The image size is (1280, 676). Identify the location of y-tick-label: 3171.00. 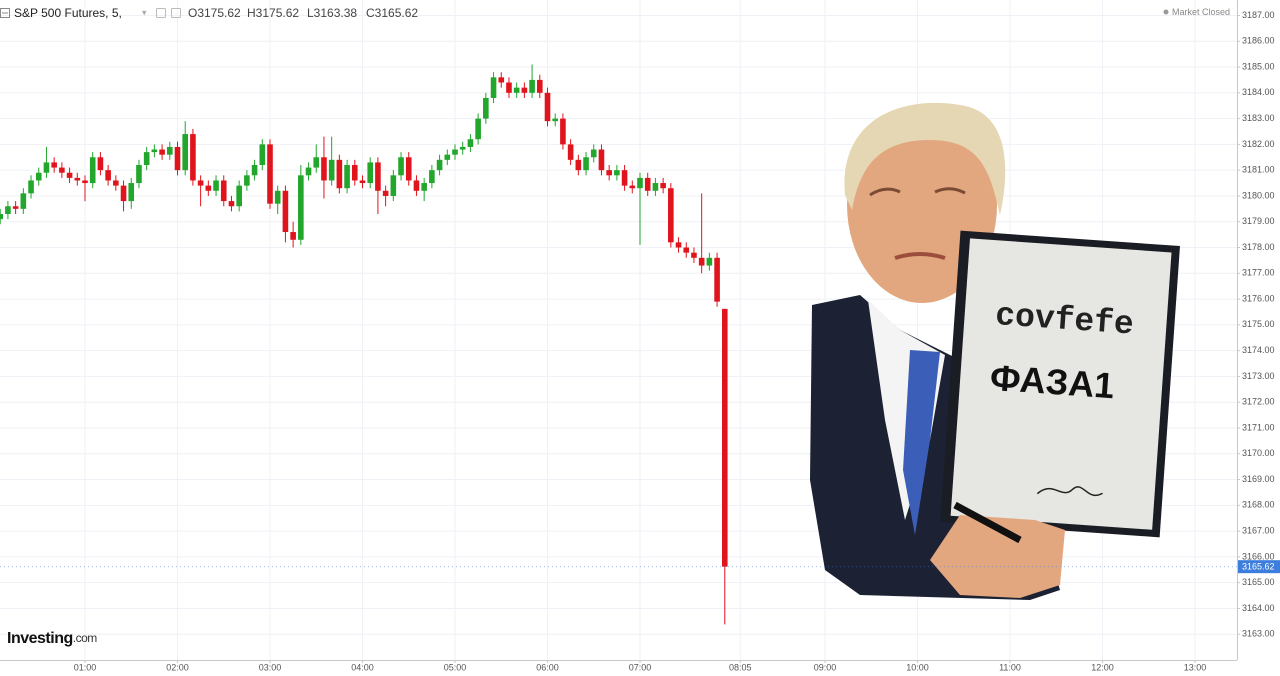
(1258, 427).